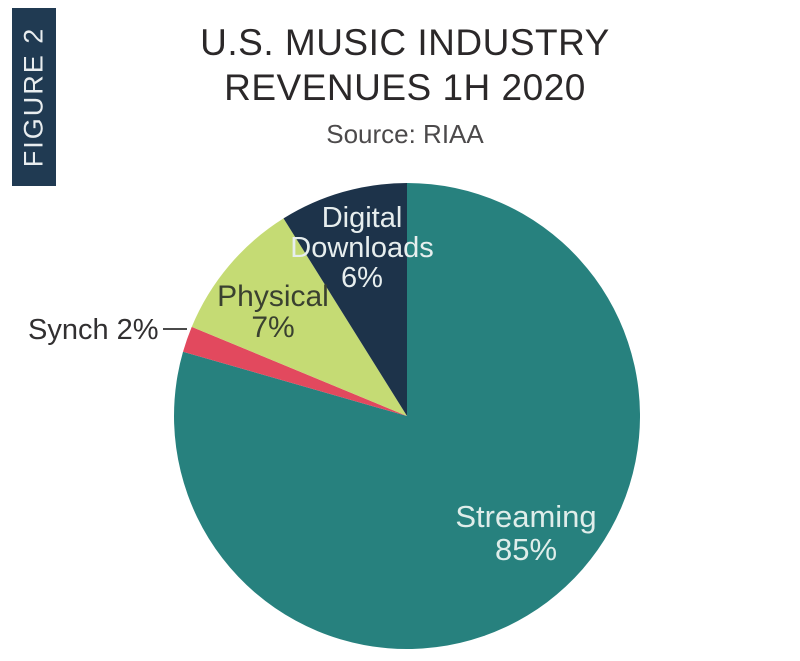  I want to click on figure-badge-label: FIGURE 2, so click(33, 97).